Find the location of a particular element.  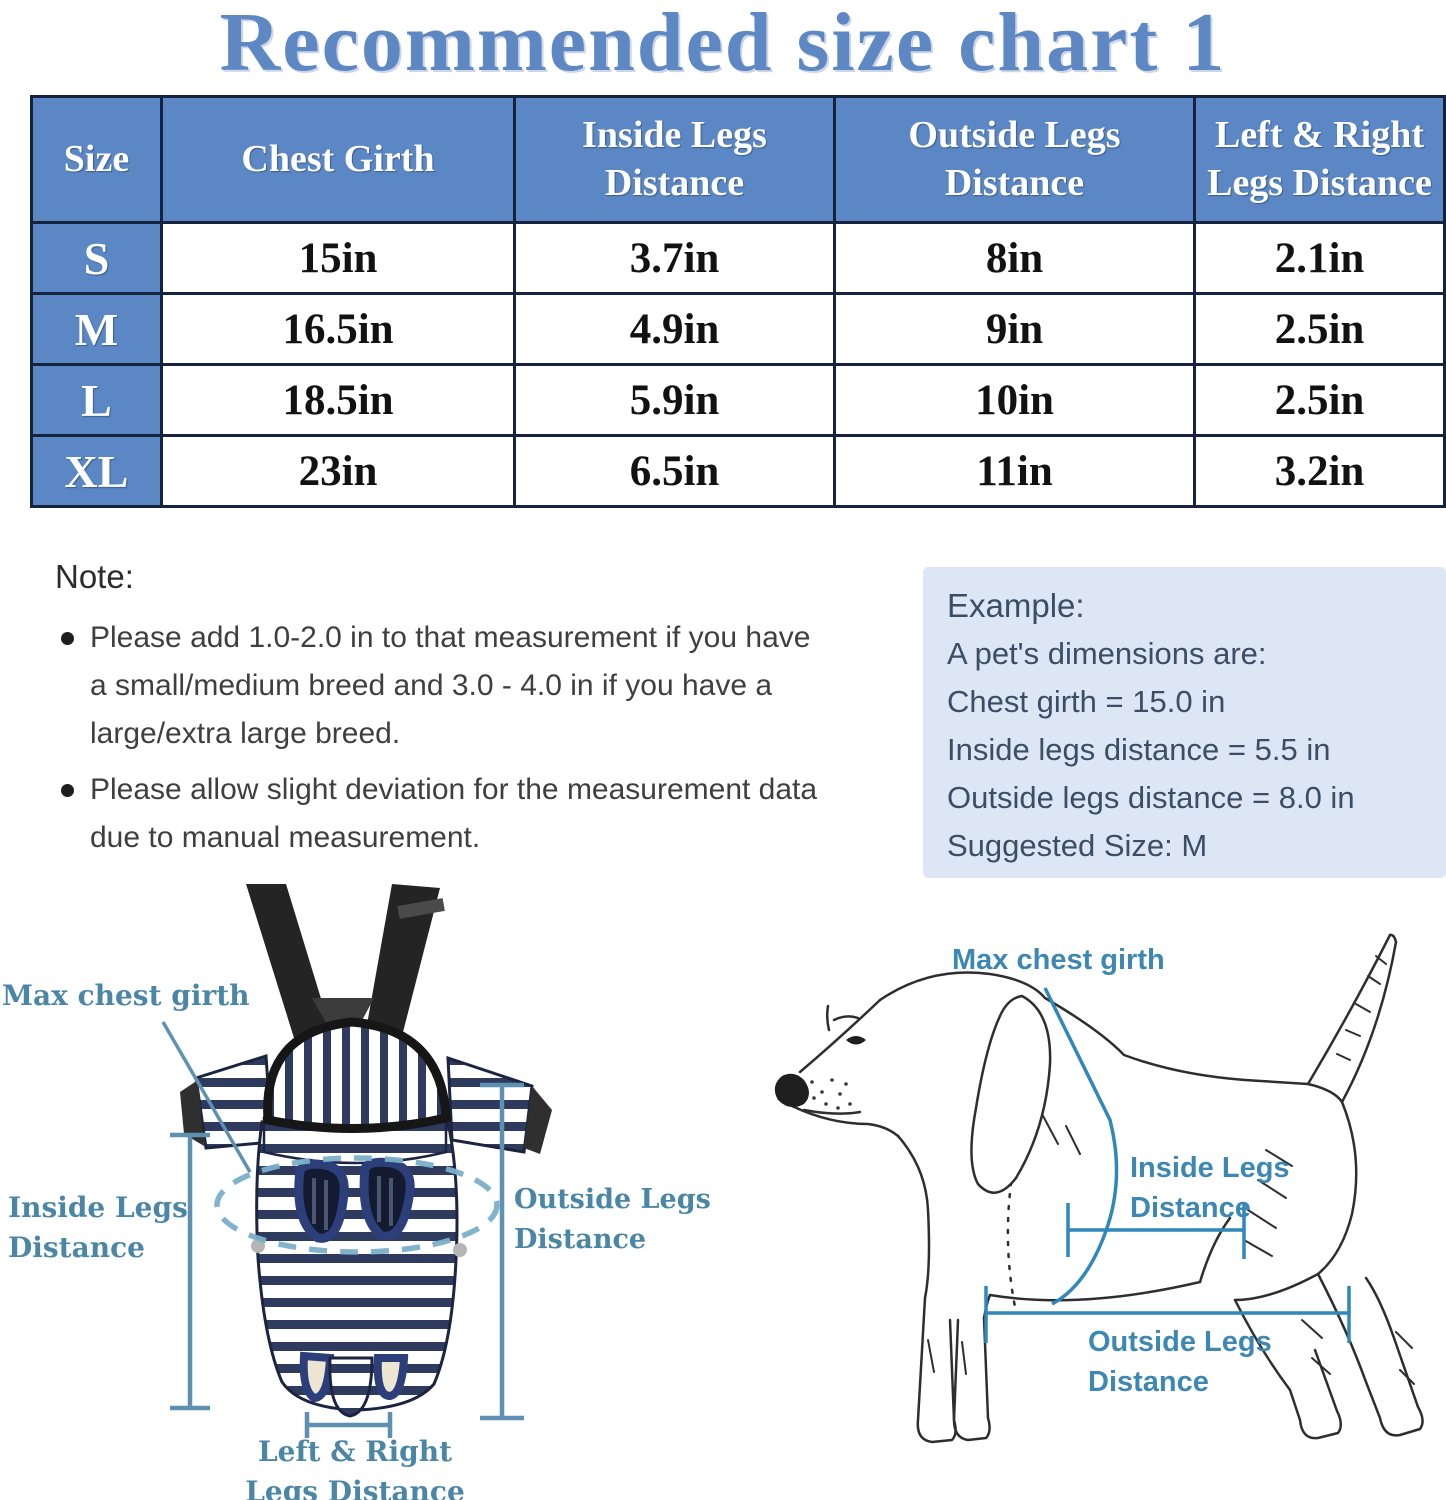

dog-nose is located at coordinates (791, 1090).